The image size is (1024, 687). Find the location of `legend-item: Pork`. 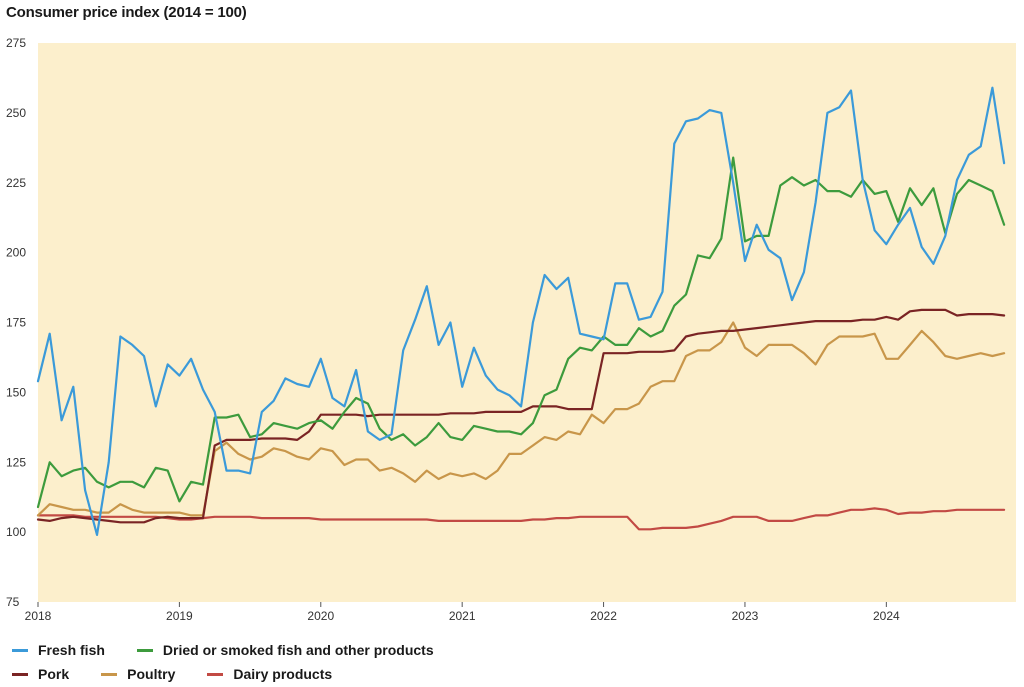

legend-item: Pork is located at coordinates (40, 674).